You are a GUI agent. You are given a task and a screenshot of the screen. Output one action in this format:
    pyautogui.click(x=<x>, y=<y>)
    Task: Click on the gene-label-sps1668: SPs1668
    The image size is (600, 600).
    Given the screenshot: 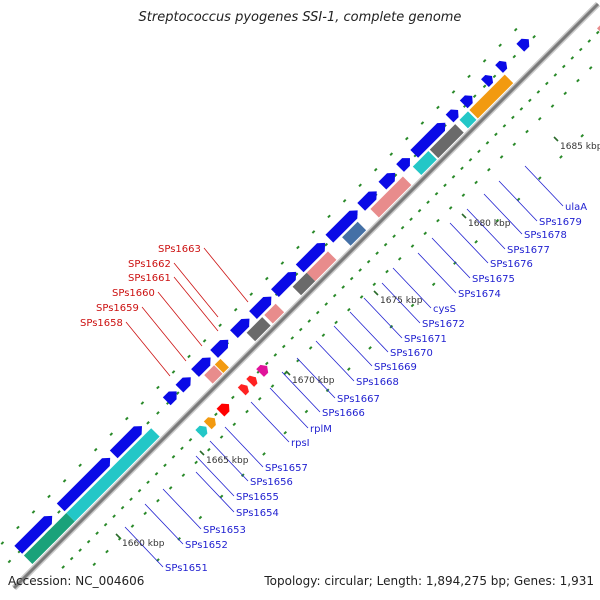 What is the action you would take?
    pyautogui.click(x=377, y=382)
    